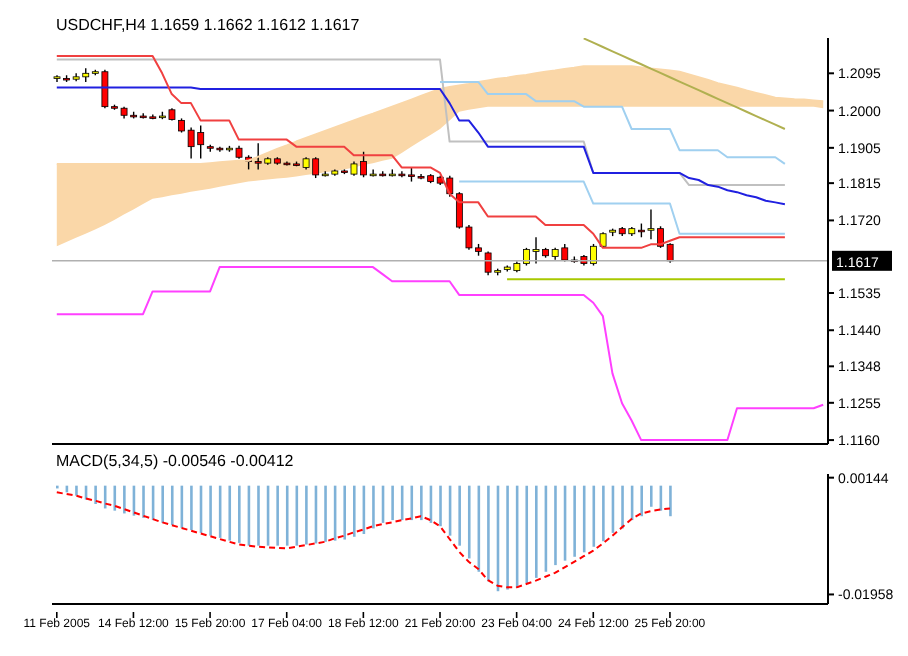 The width and height of the screenshot is (908, 656). Describe the element at coordinates (175, 461) in the screenshot. I see `chart-title: MACD(5,34,5) -0.00546 -0.00412` at that location.